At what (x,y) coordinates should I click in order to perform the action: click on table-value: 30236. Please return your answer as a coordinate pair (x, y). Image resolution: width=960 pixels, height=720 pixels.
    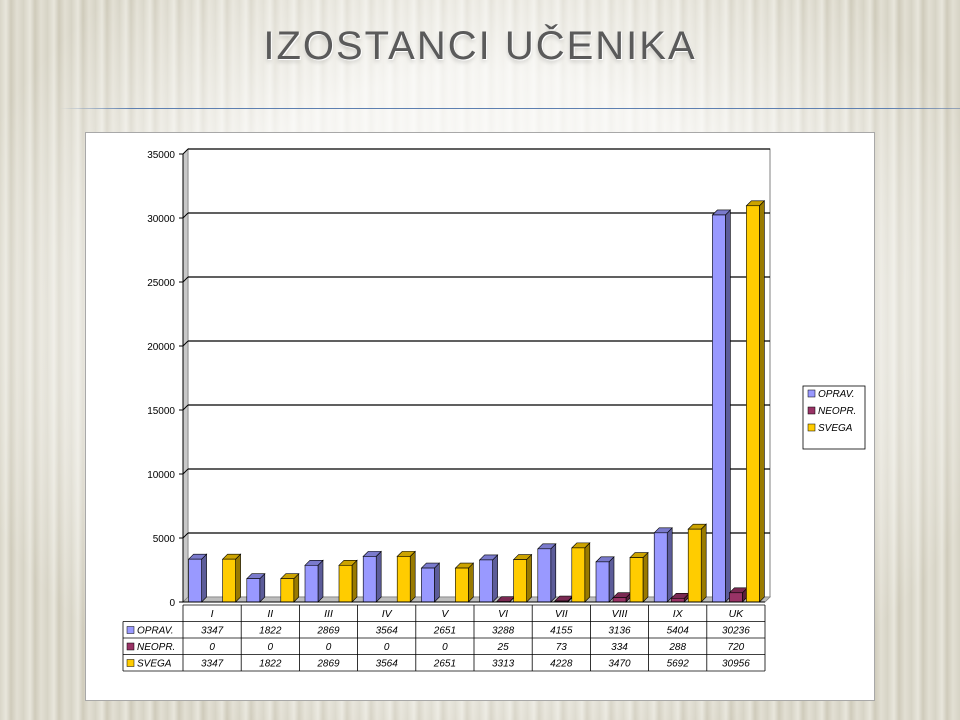
    Looking at the image, I should click on (736, 631).